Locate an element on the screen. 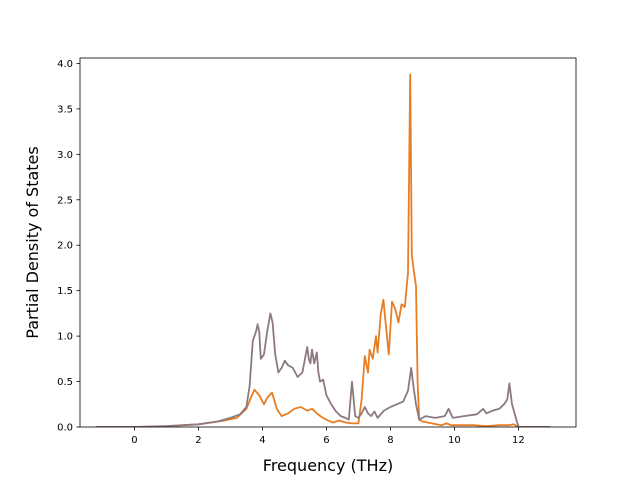 The image size is (640, 480). y-tick-label: 3.0 is located at coordinates (65, 155).